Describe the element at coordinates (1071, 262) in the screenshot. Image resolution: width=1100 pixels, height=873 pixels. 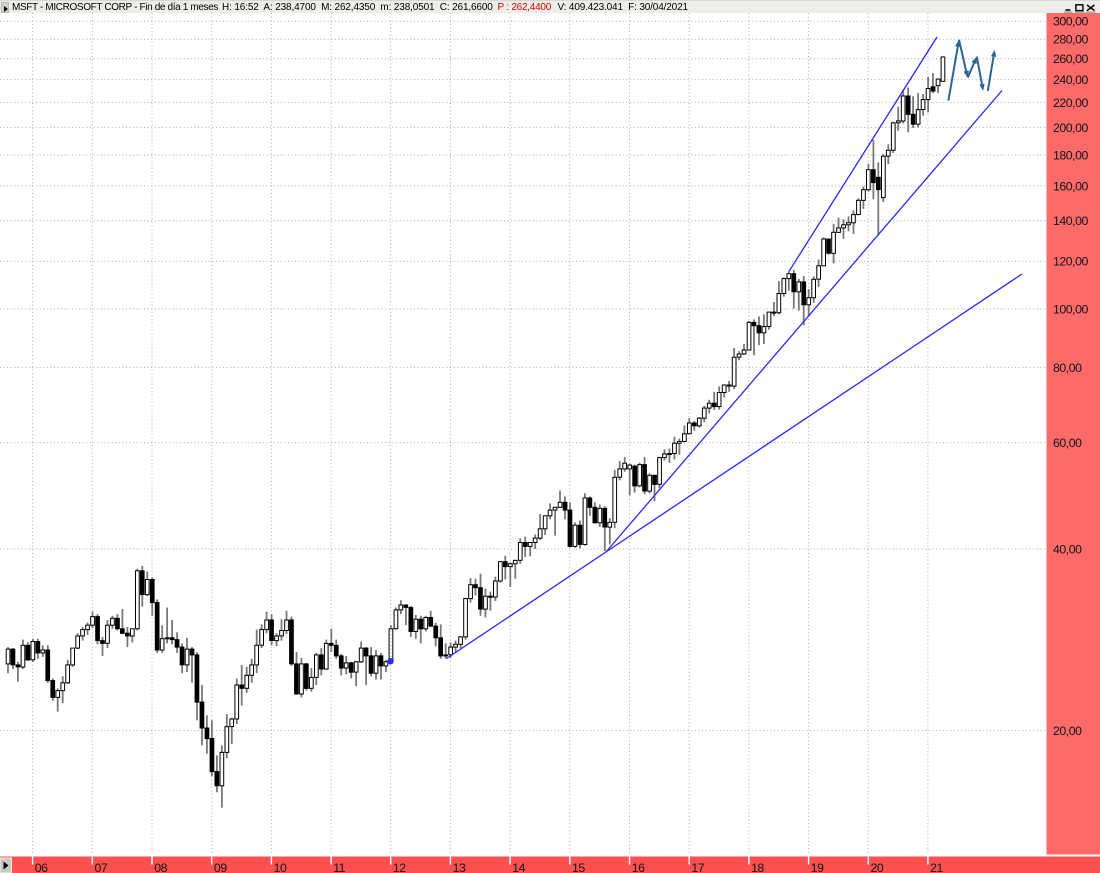
I see `svg-text: 120,00` at that location.